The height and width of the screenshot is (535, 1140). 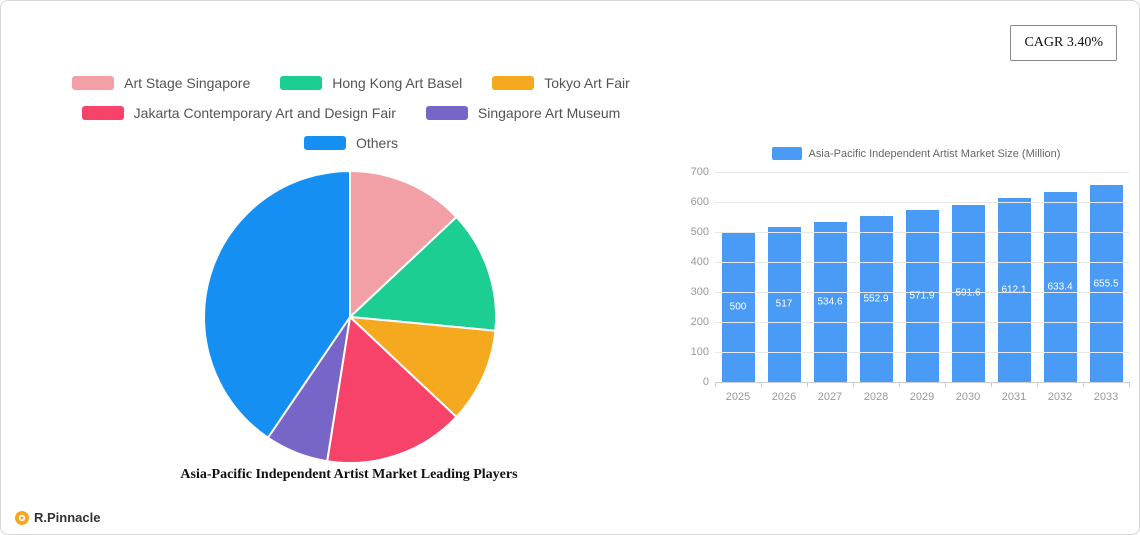 I want to click on y-axis-label: 500, so click(x=699, y=232).